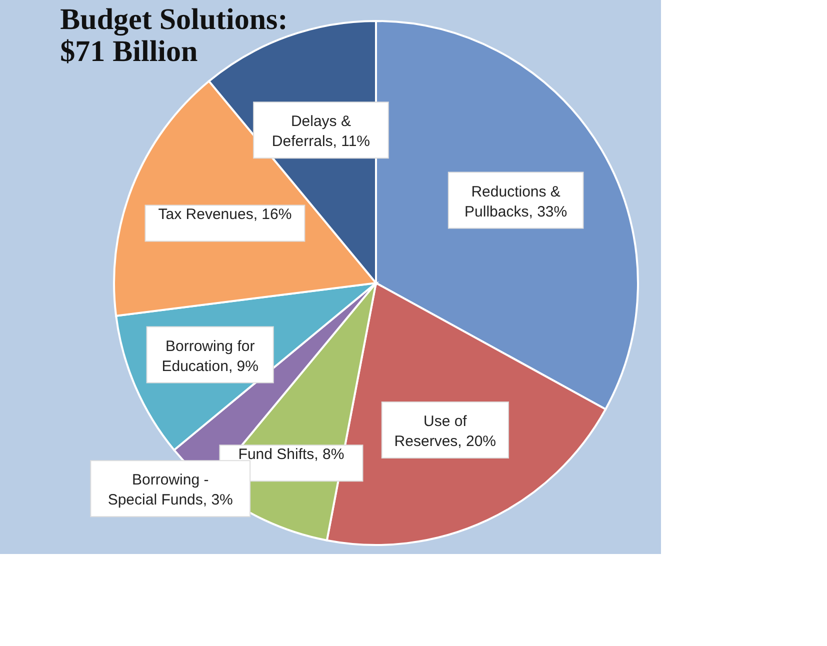  I want to click on slice-label: Use of Reserves, 20%, so click(445, 431).